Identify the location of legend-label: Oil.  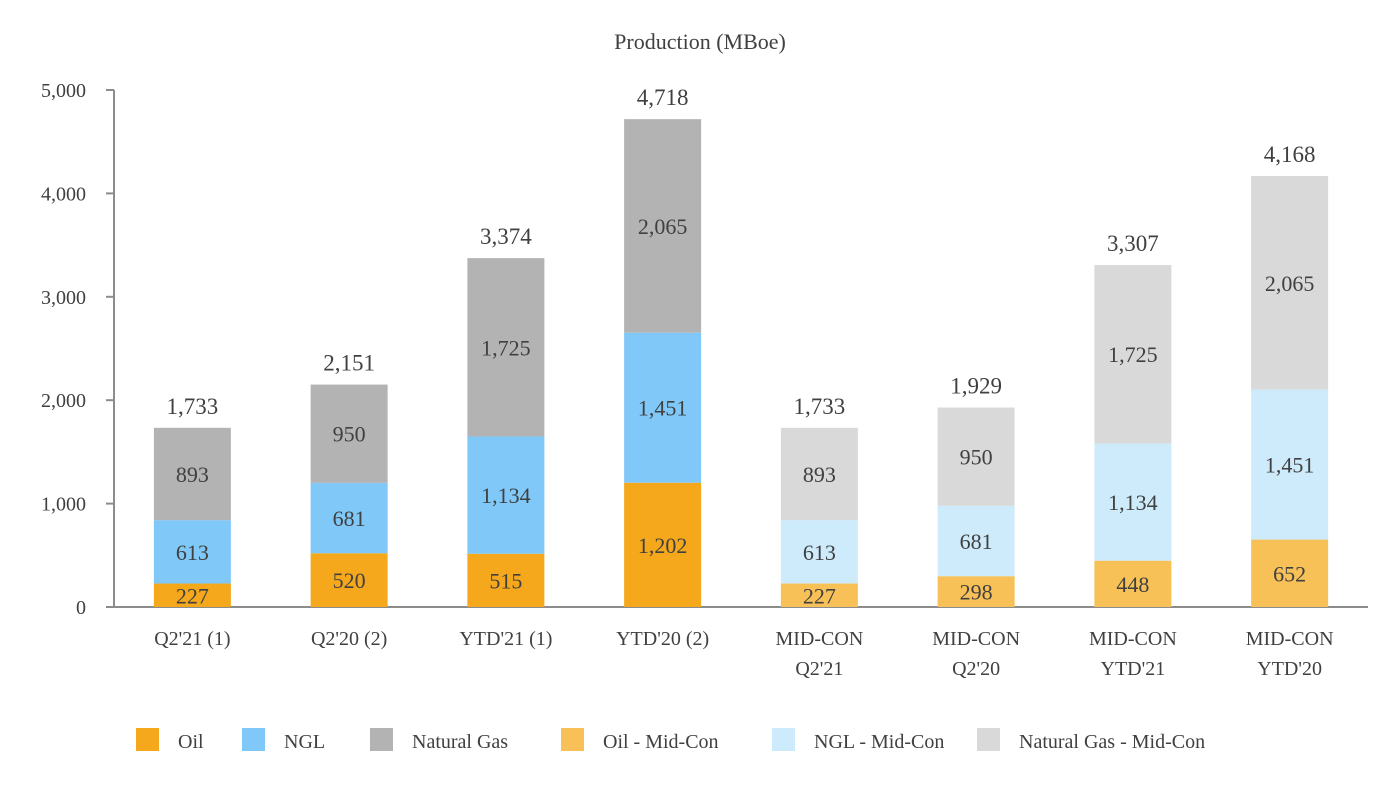
(191, 742).